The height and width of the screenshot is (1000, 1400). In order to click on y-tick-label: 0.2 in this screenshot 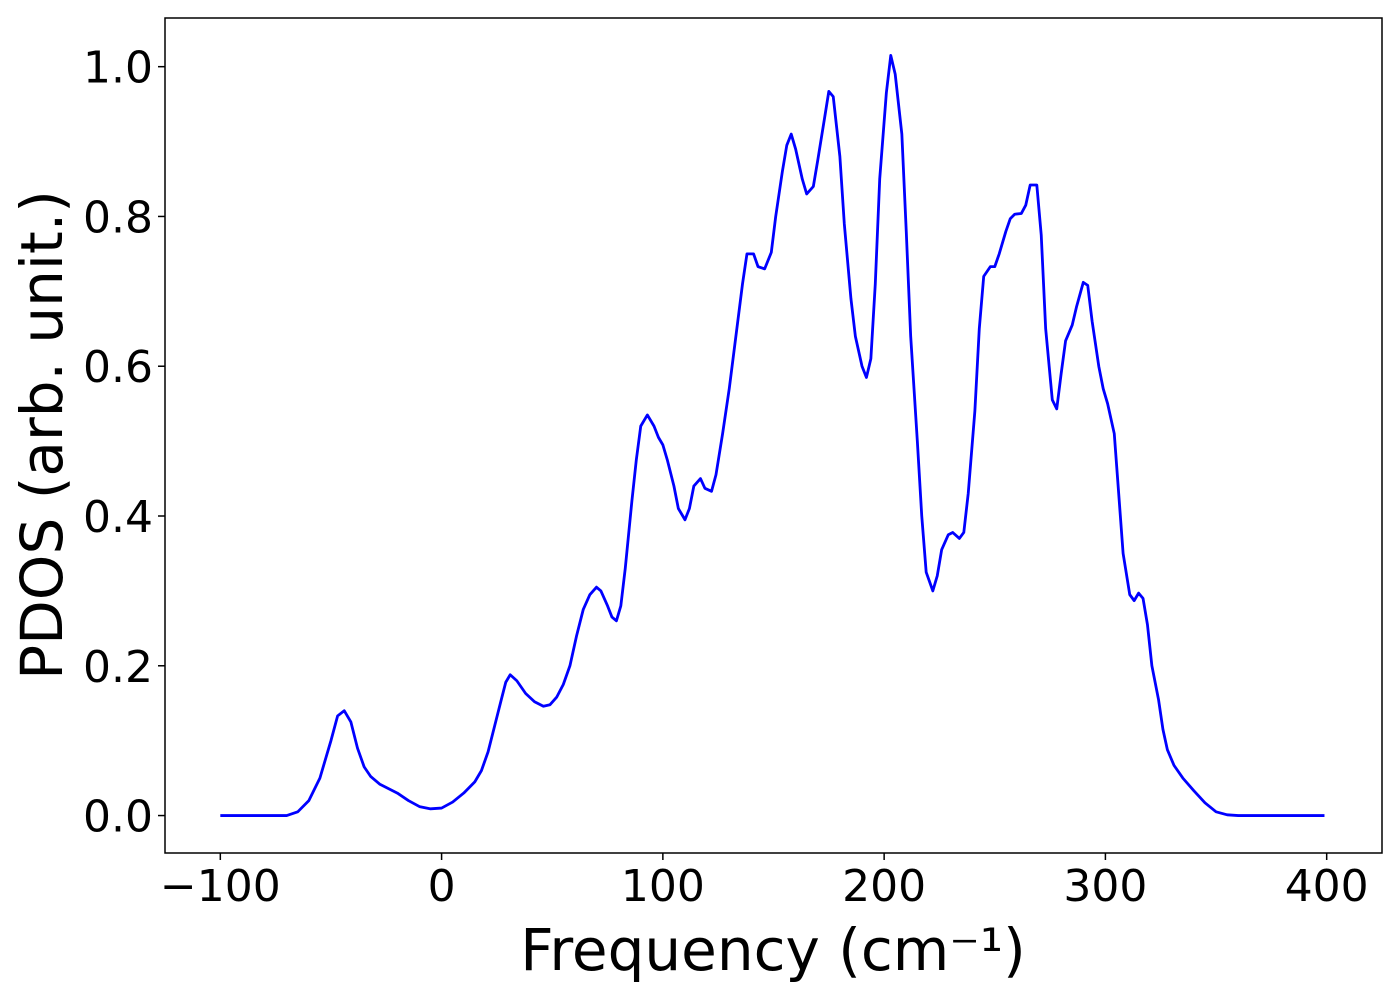, I will do `click(118, 667)`.